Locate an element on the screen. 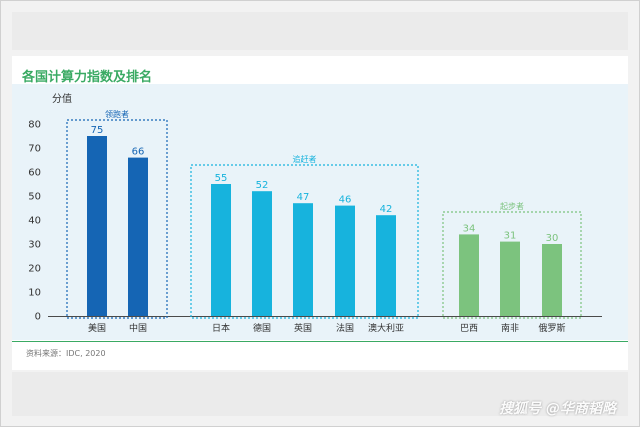 This screenshot has height=427, width=640. y-tick-label: 40 is located at coordinates (34, 221).